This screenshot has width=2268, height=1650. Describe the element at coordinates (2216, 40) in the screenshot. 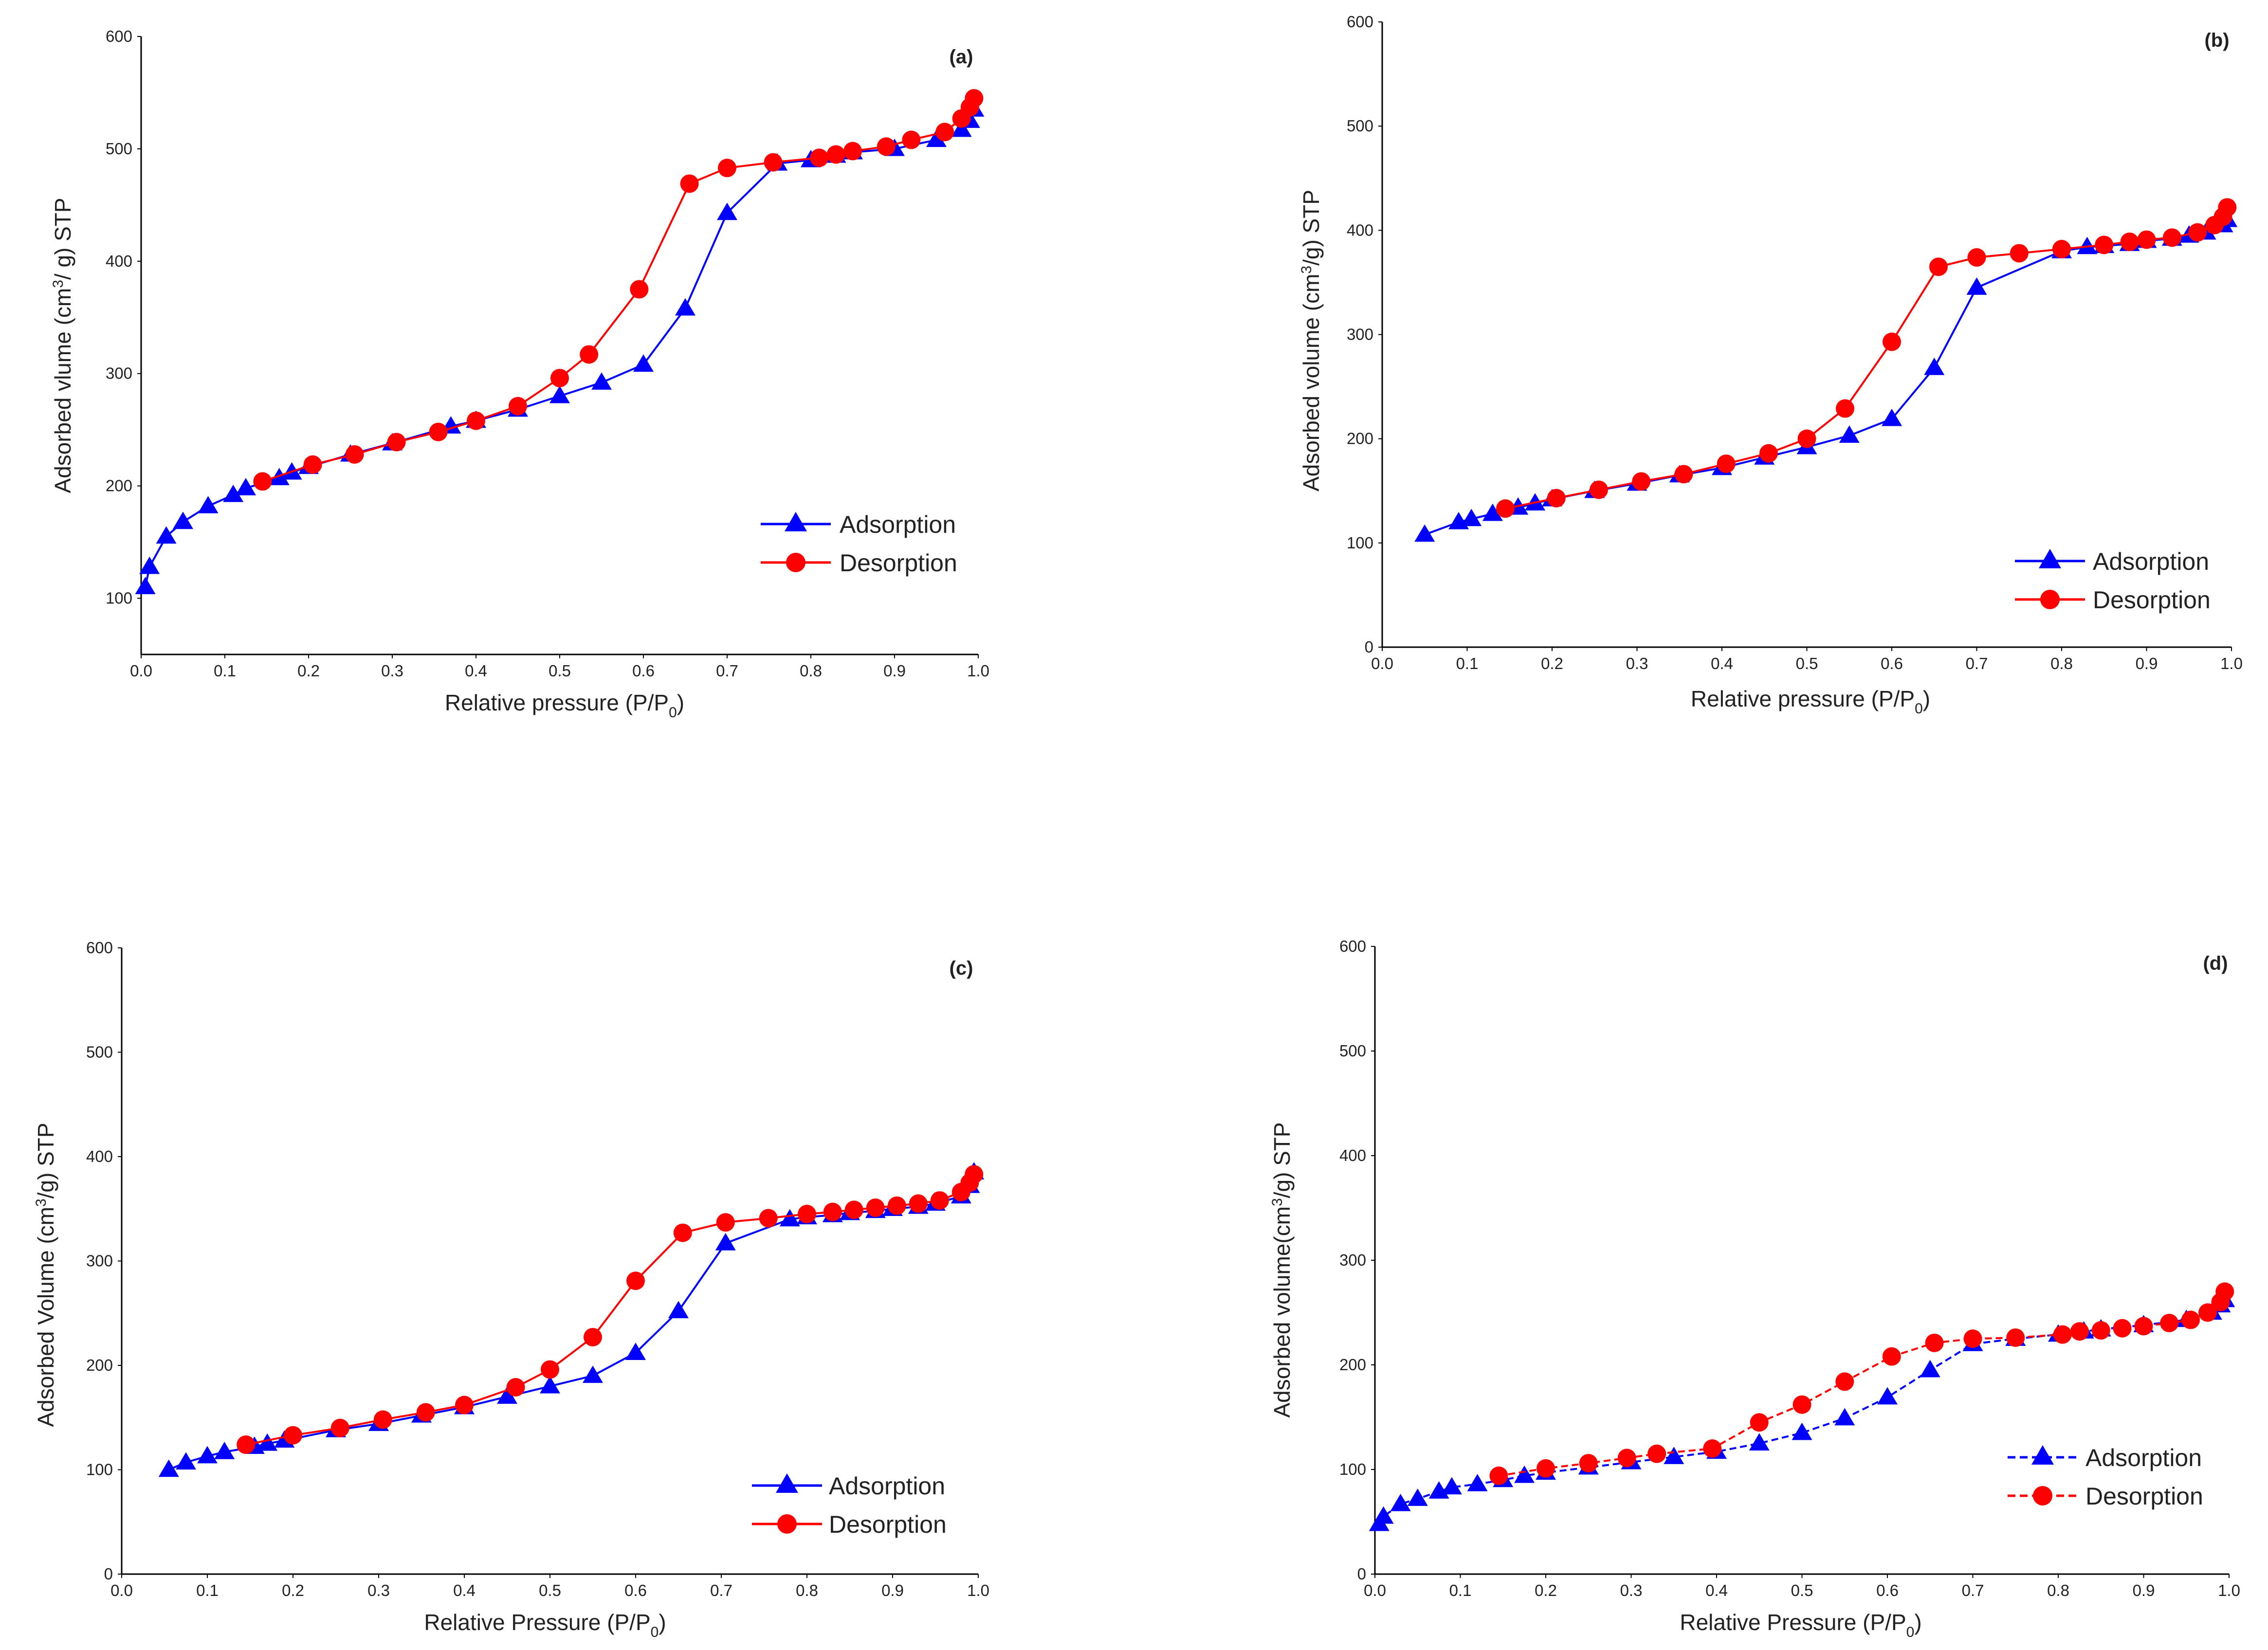

I see `panel-b-label: (b)` at that location.